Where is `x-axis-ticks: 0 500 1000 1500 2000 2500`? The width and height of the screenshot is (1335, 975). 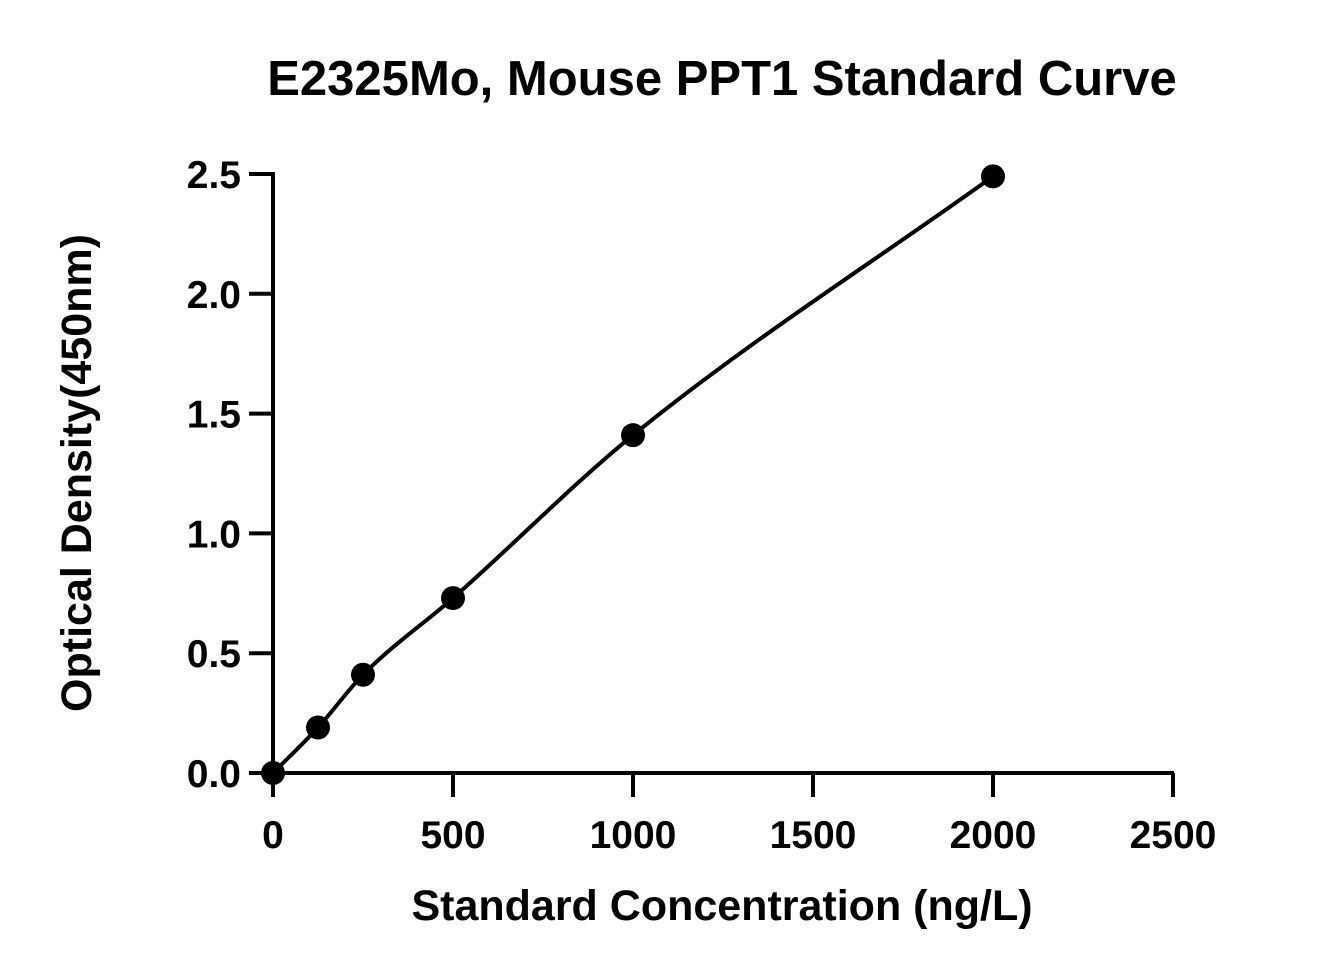
x-axis-ticks: 0 500 1000 1500 2000 2500 is located at coordinates (739, 815).